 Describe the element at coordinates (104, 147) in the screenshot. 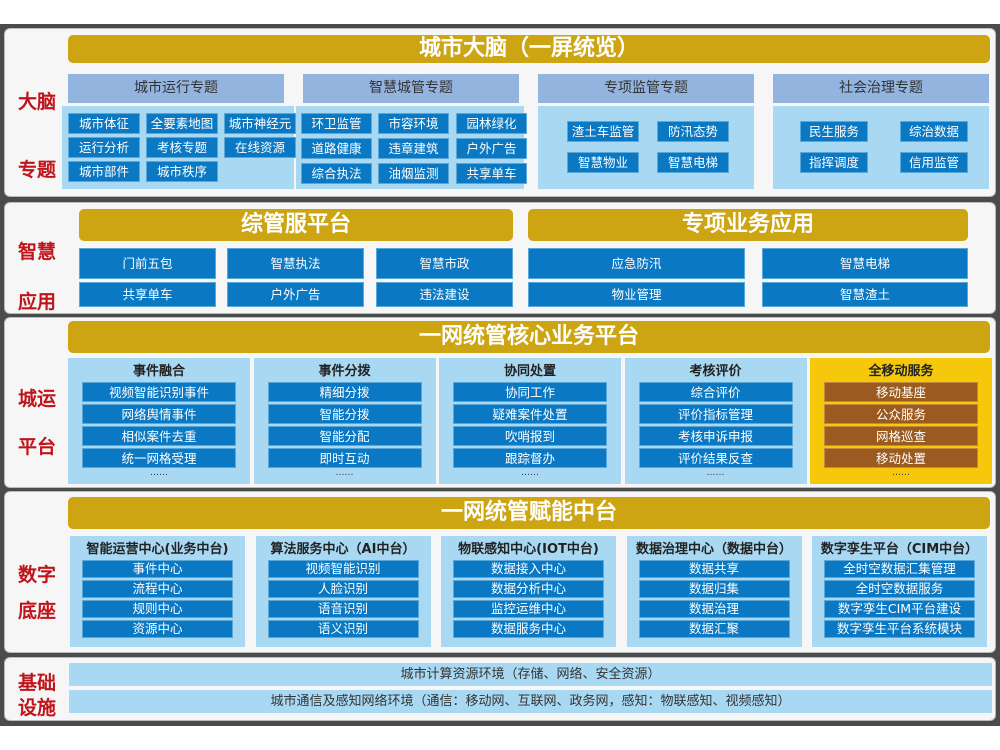

I see `topic-item: 运行分析` at that location.